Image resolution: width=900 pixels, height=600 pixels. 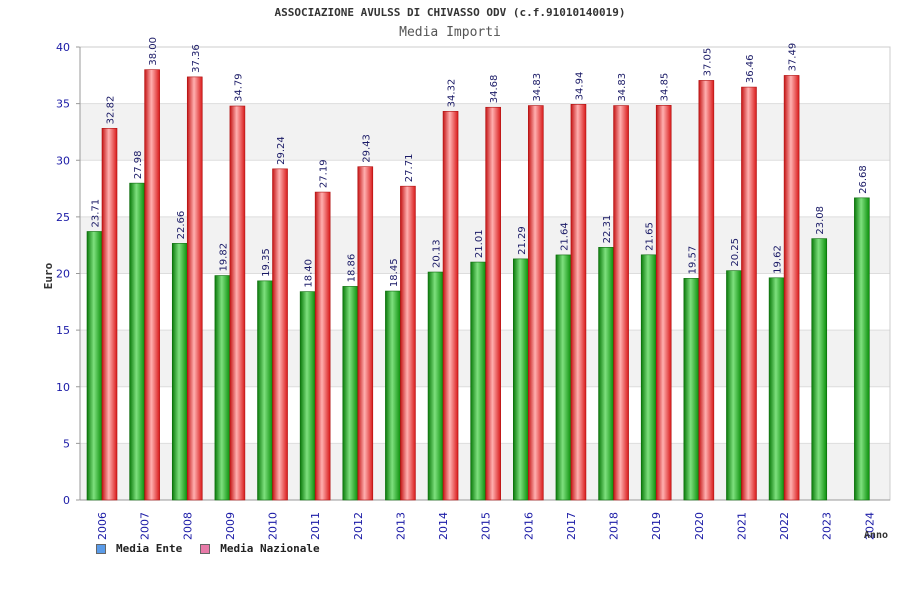 I want to click on data-label: 34.68, so click(x=494, y=89).